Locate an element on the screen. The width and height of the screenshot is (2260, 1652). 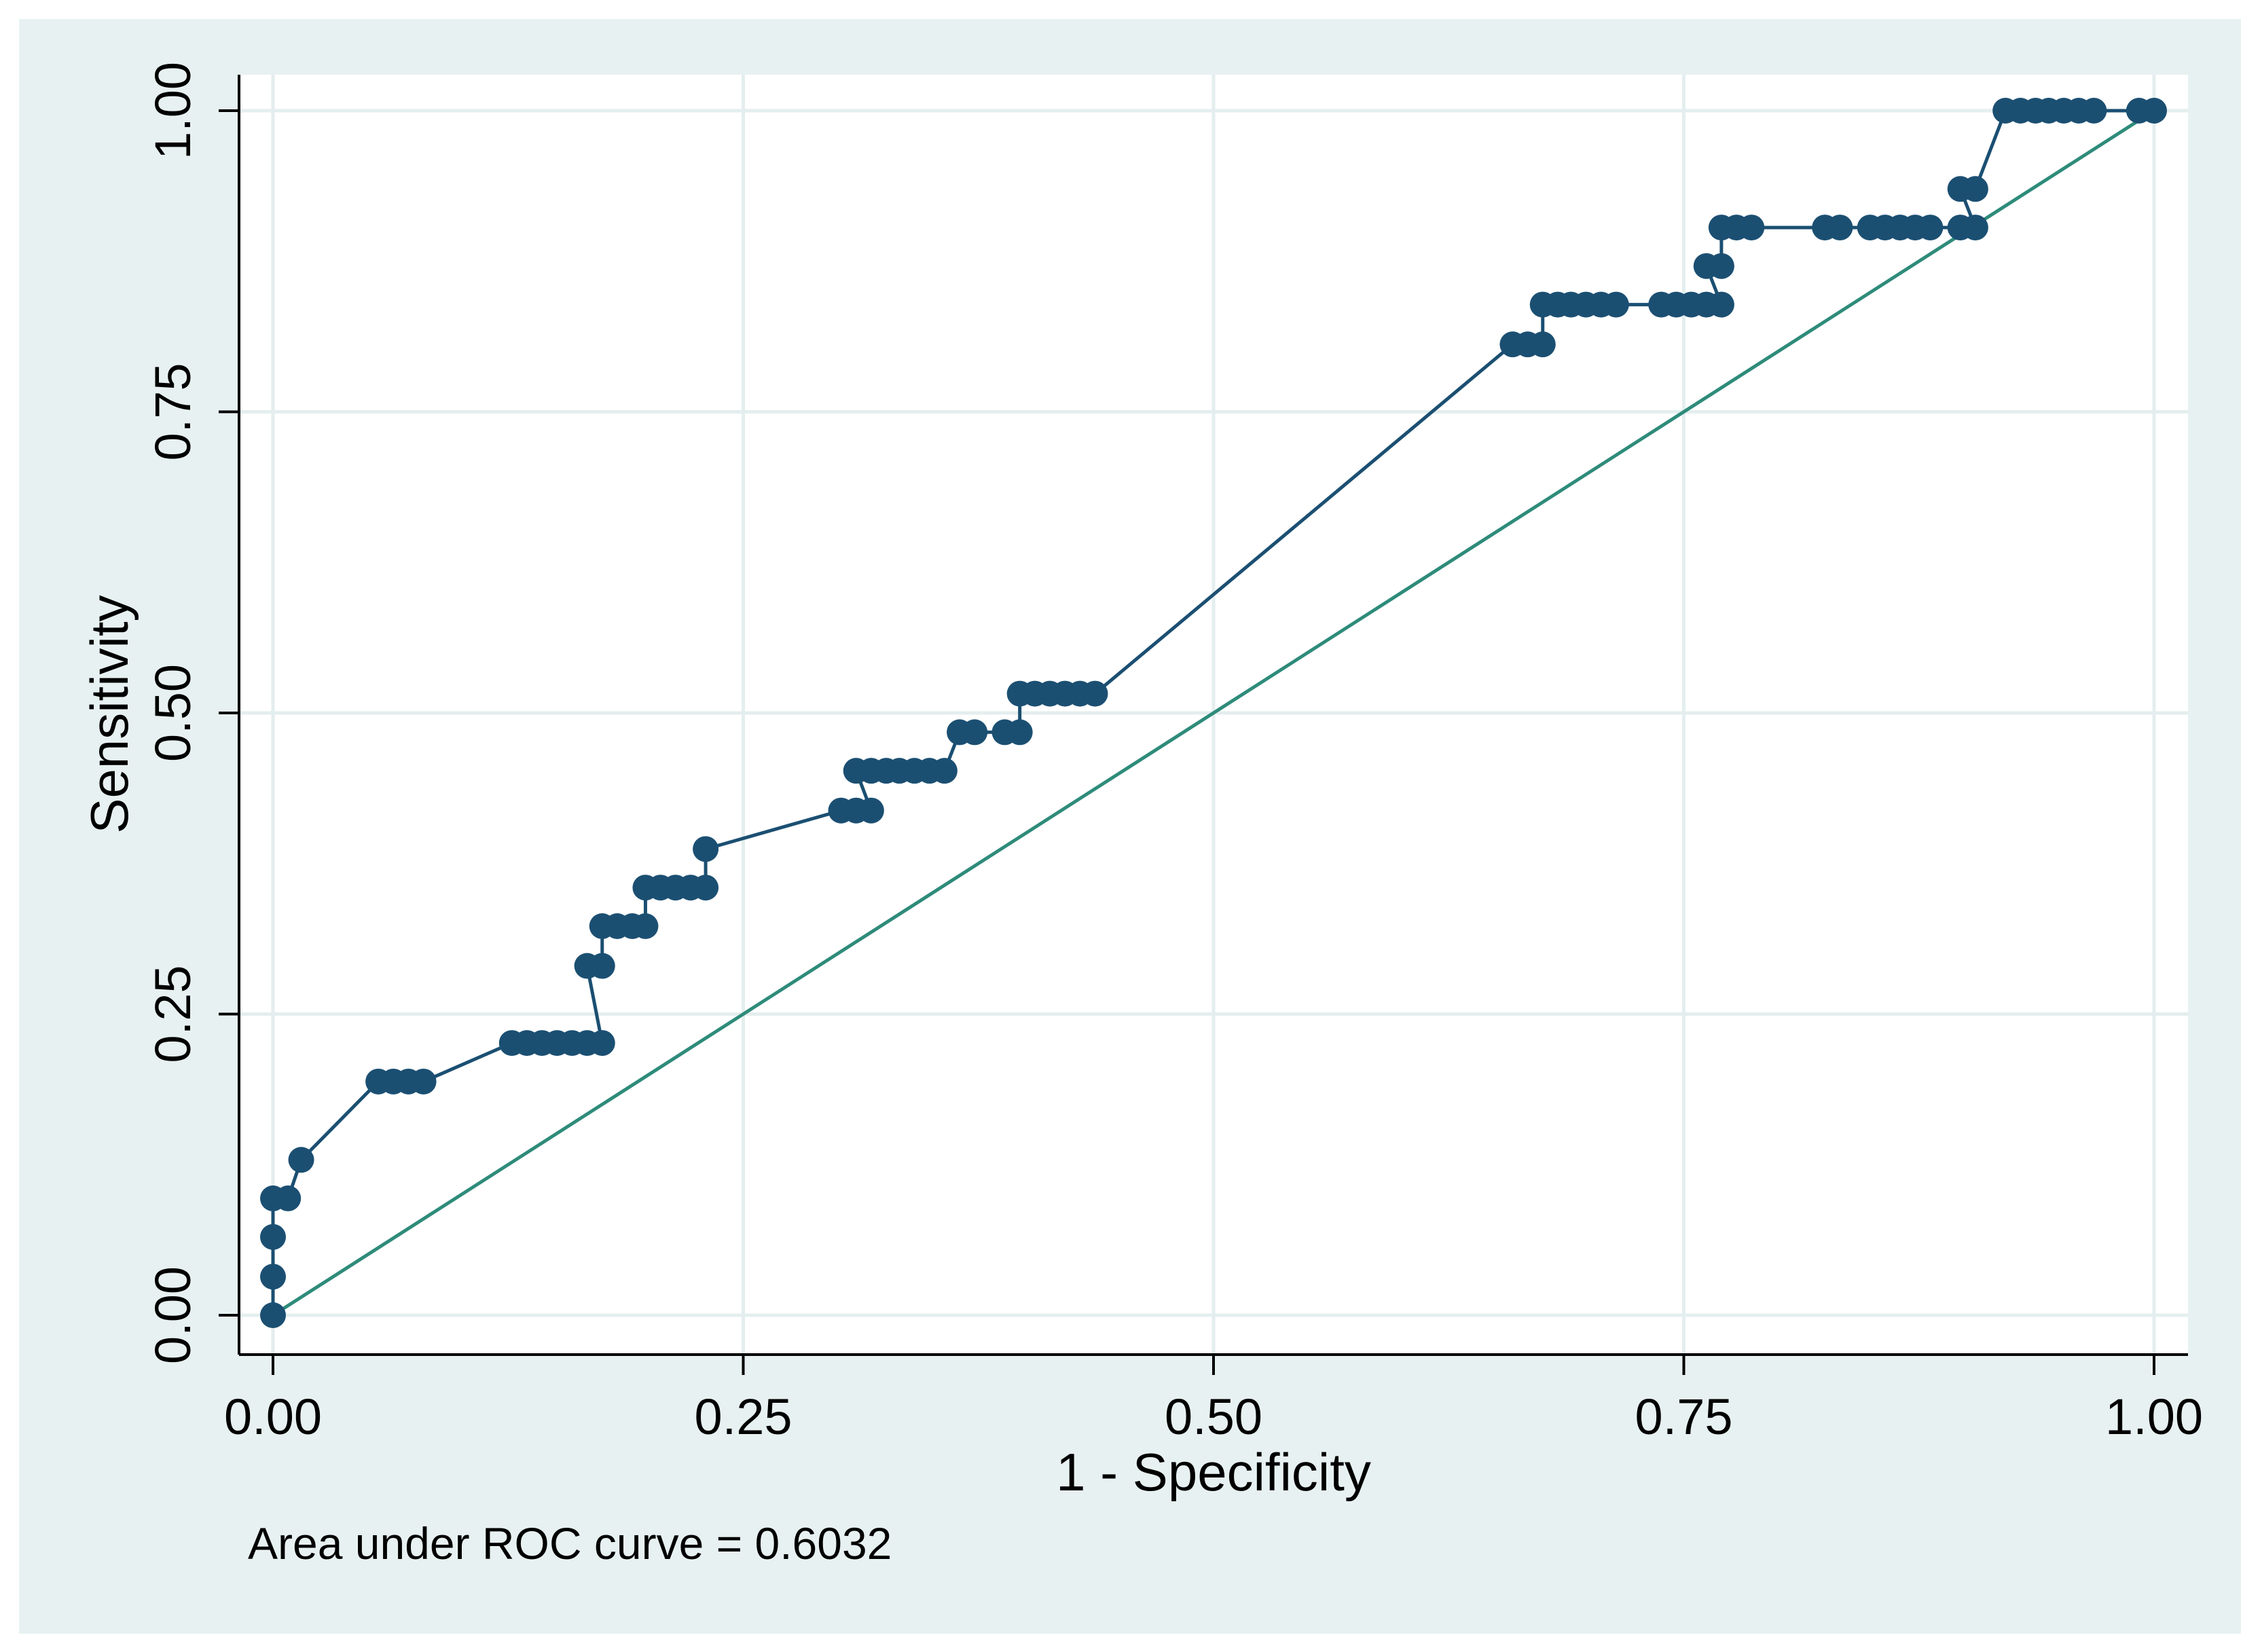
auc-note: Area under ROC curve = 0.6032 is located at coordinates (570, 1543).